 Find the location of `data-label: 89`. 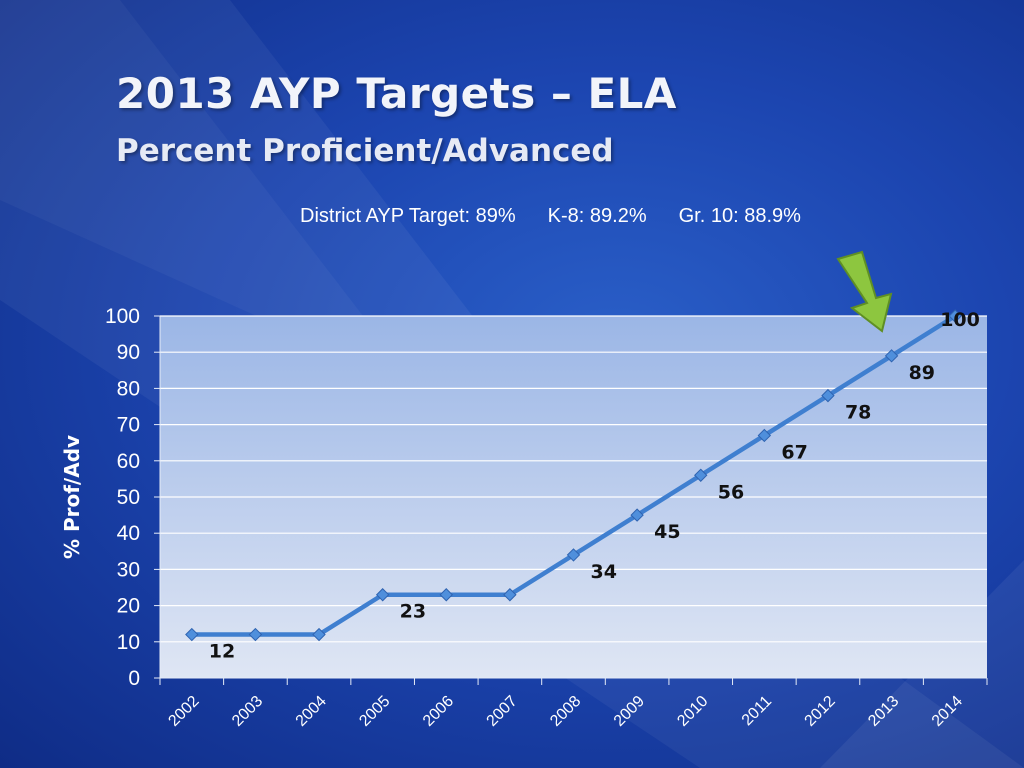

data-label: 89 is located at coordinates (922, 373).